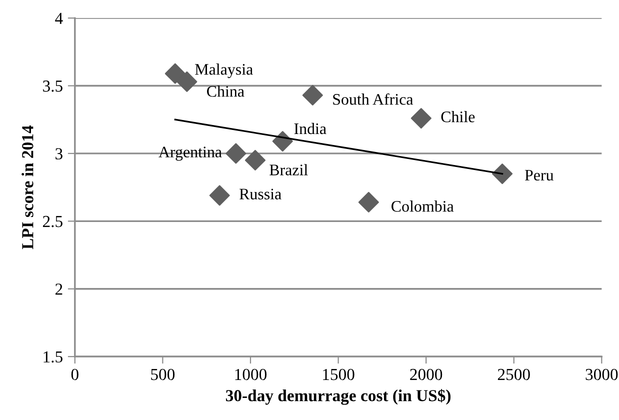  I want to click on y-tick-label: 2, so click(58, 289).